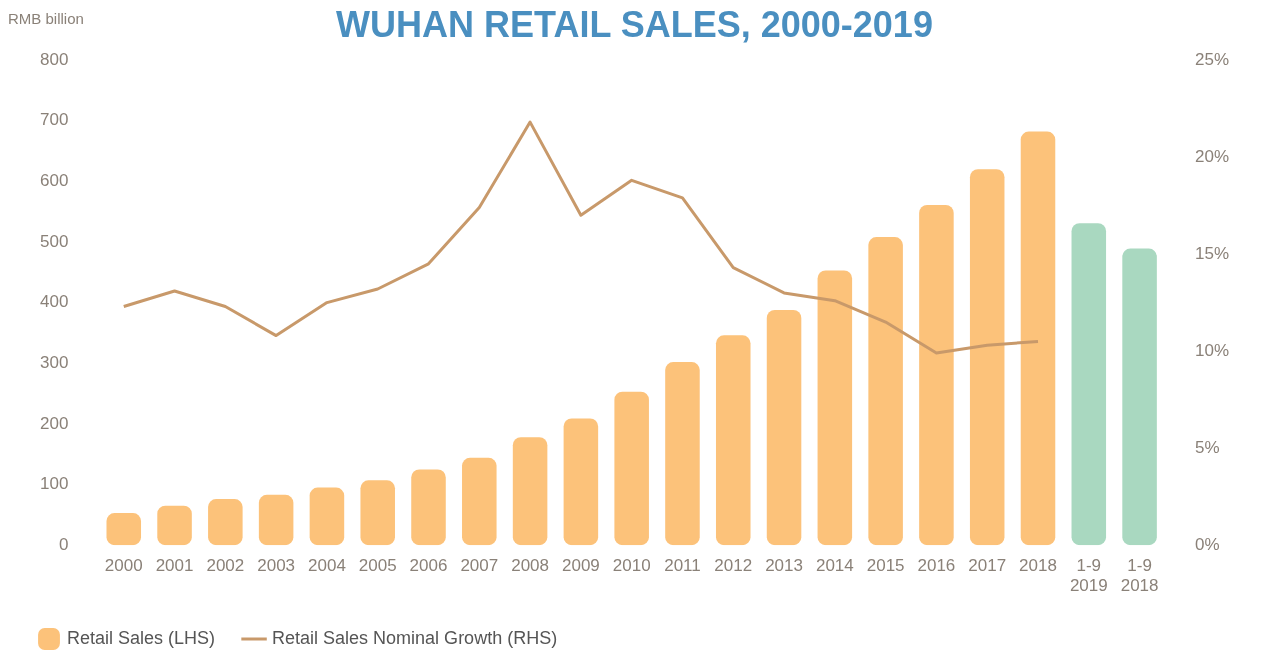 The height and width of the screenshot is (663, 1269). What do you see at coordinates (530, 566) in the screenshot?
I see `x-tick-label: 2008` at bounding box center [530, 566].